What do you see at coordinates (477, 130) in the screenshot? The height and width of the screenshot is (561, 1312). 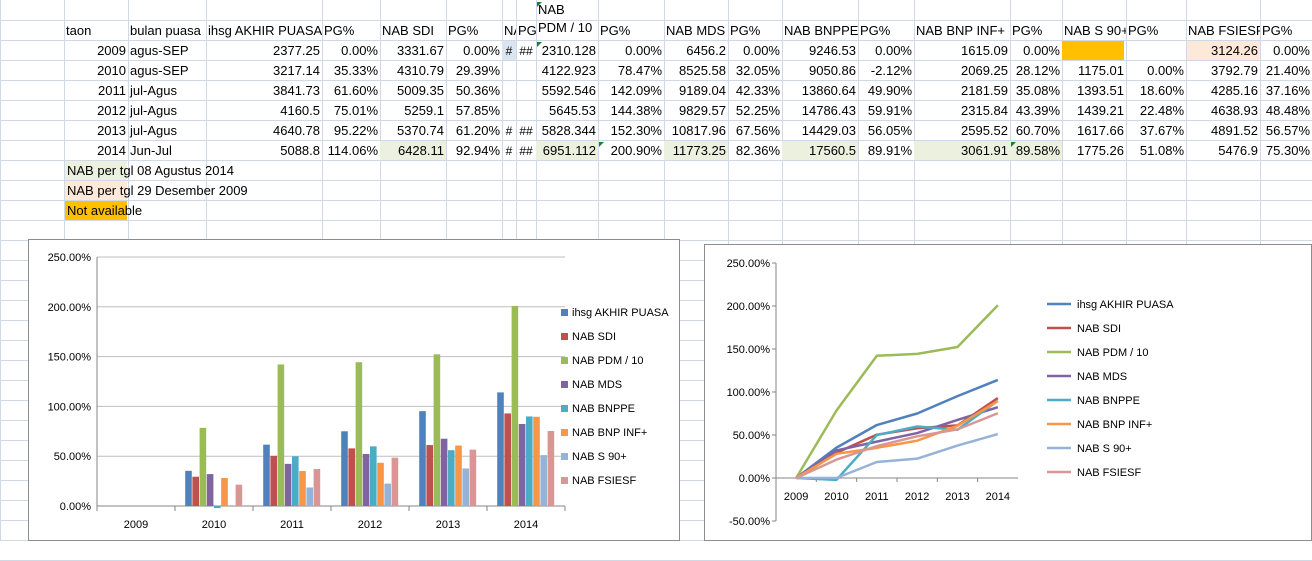 I see `table-cell: 61.20%` at bounding box center [477, 130].